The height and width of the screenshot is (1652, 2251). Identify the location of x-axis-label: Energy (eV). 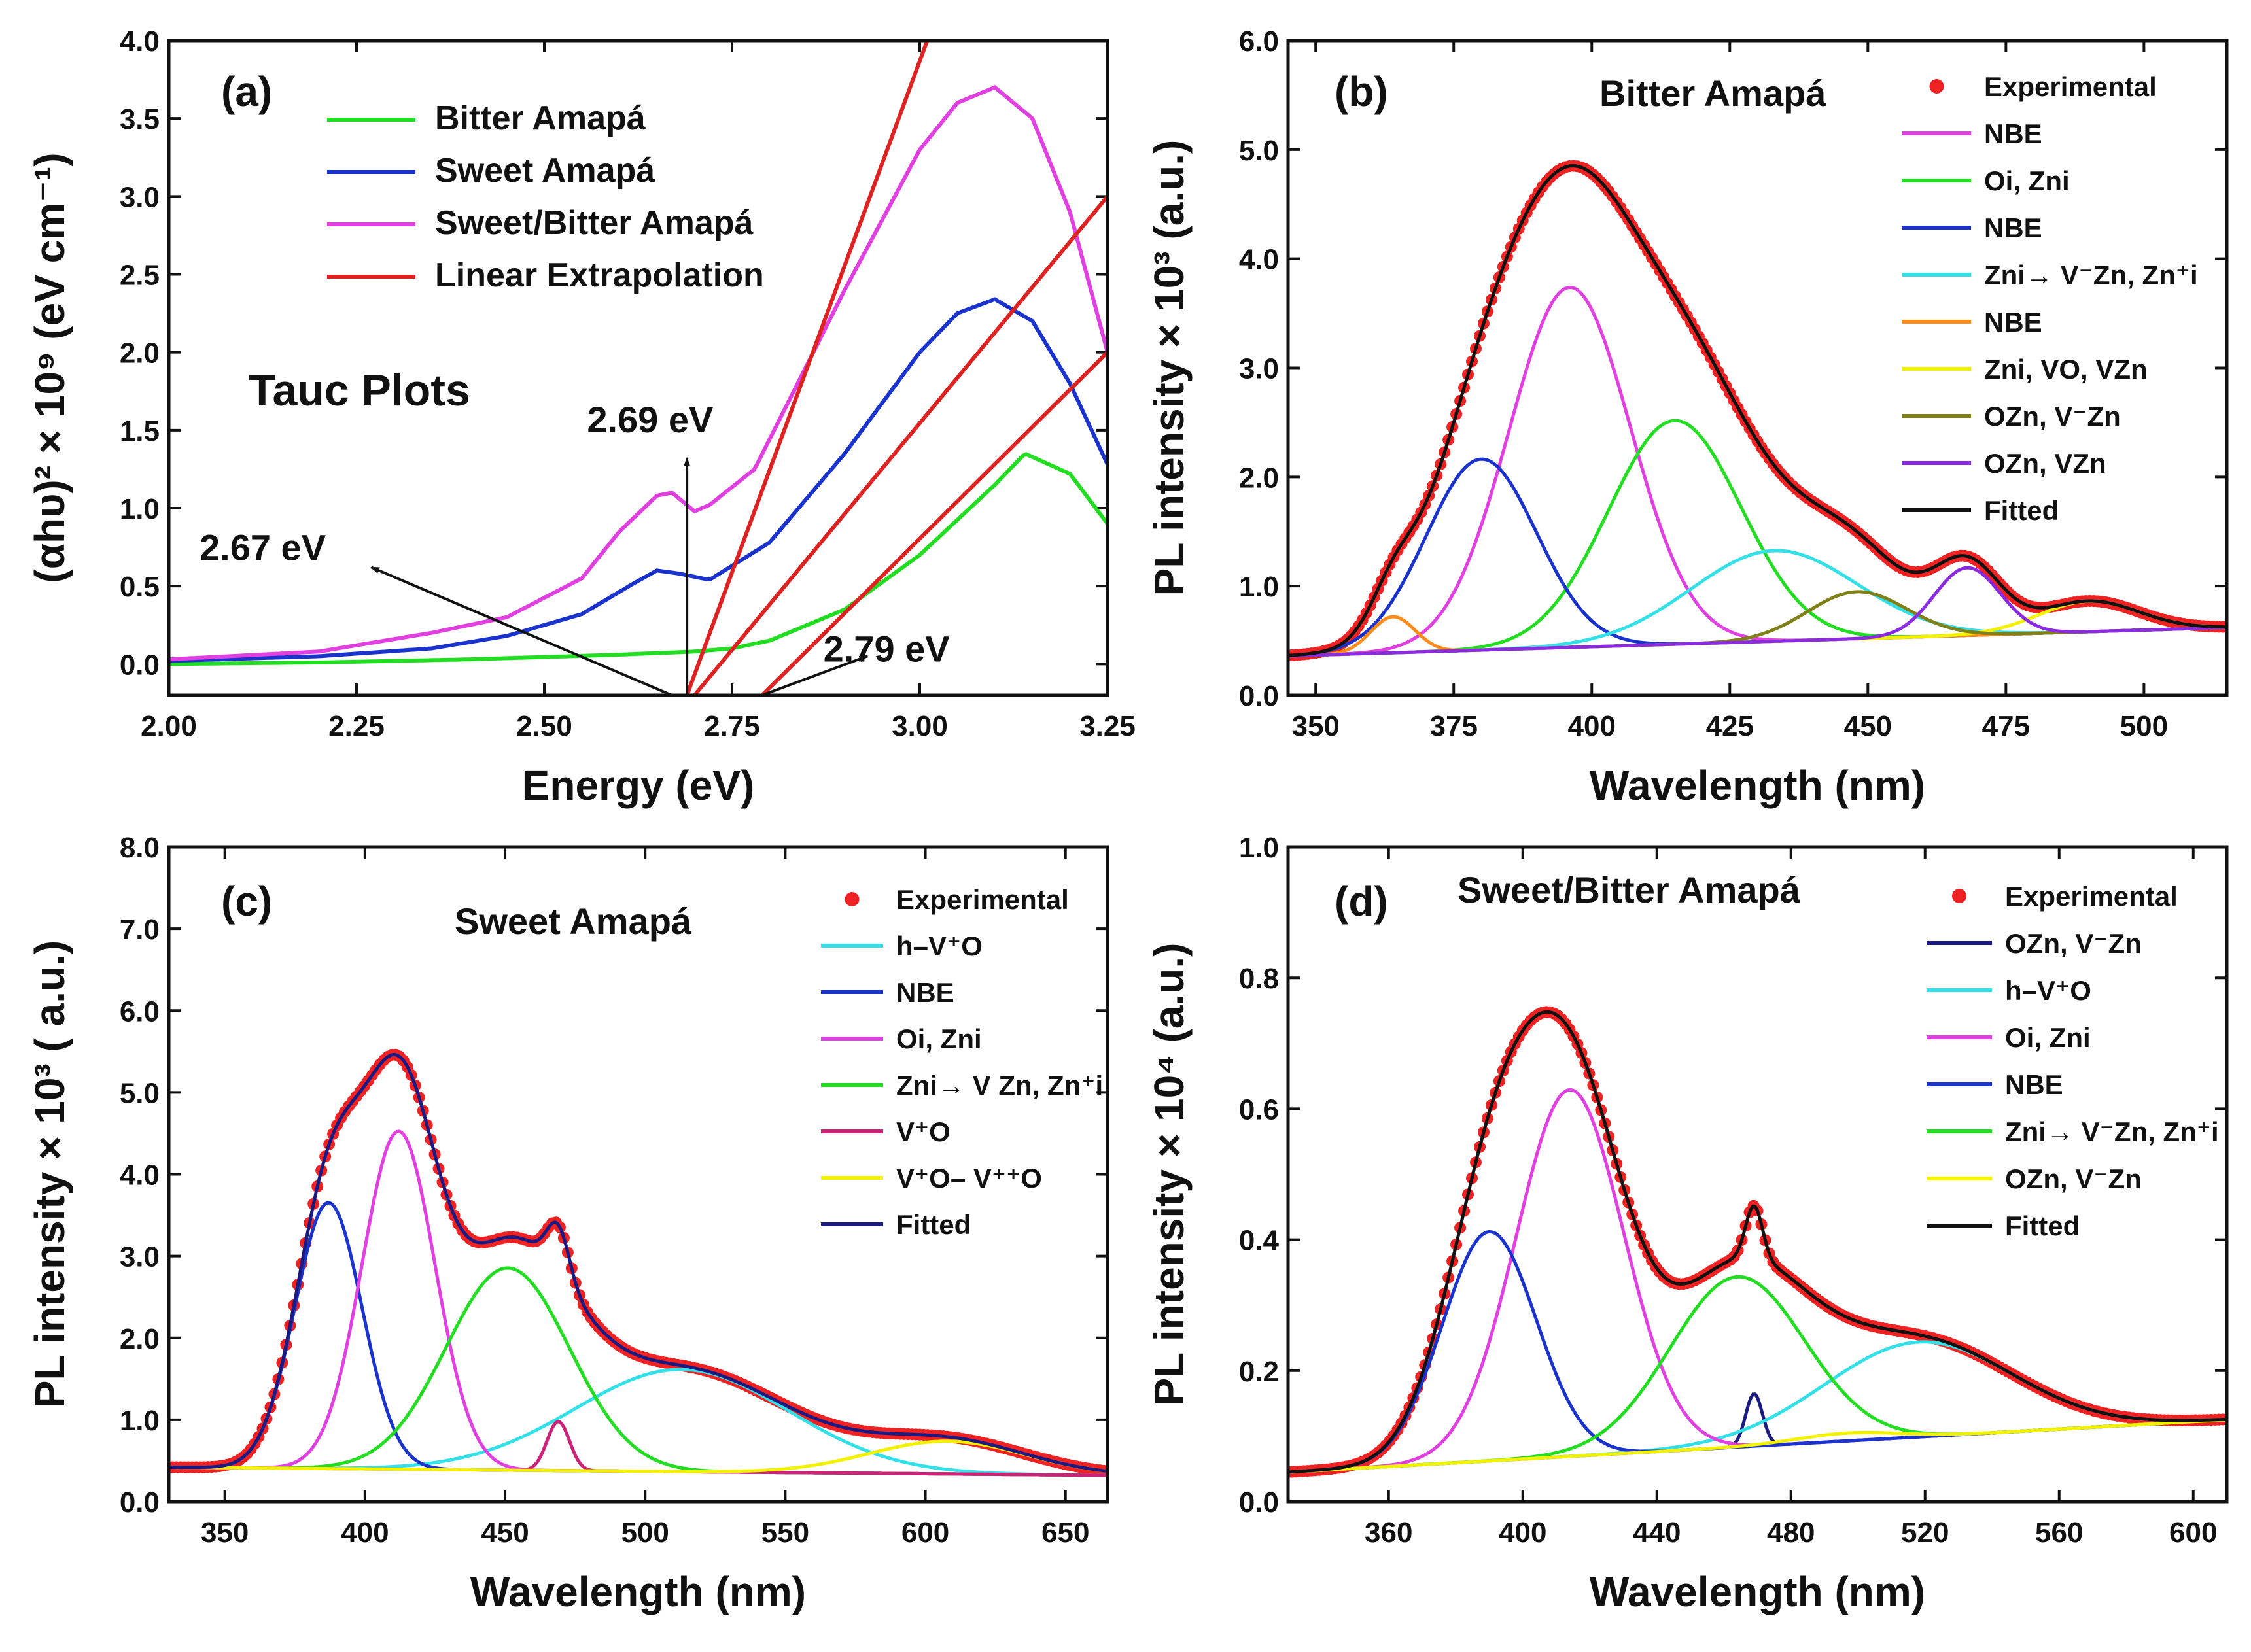
(638, 786).